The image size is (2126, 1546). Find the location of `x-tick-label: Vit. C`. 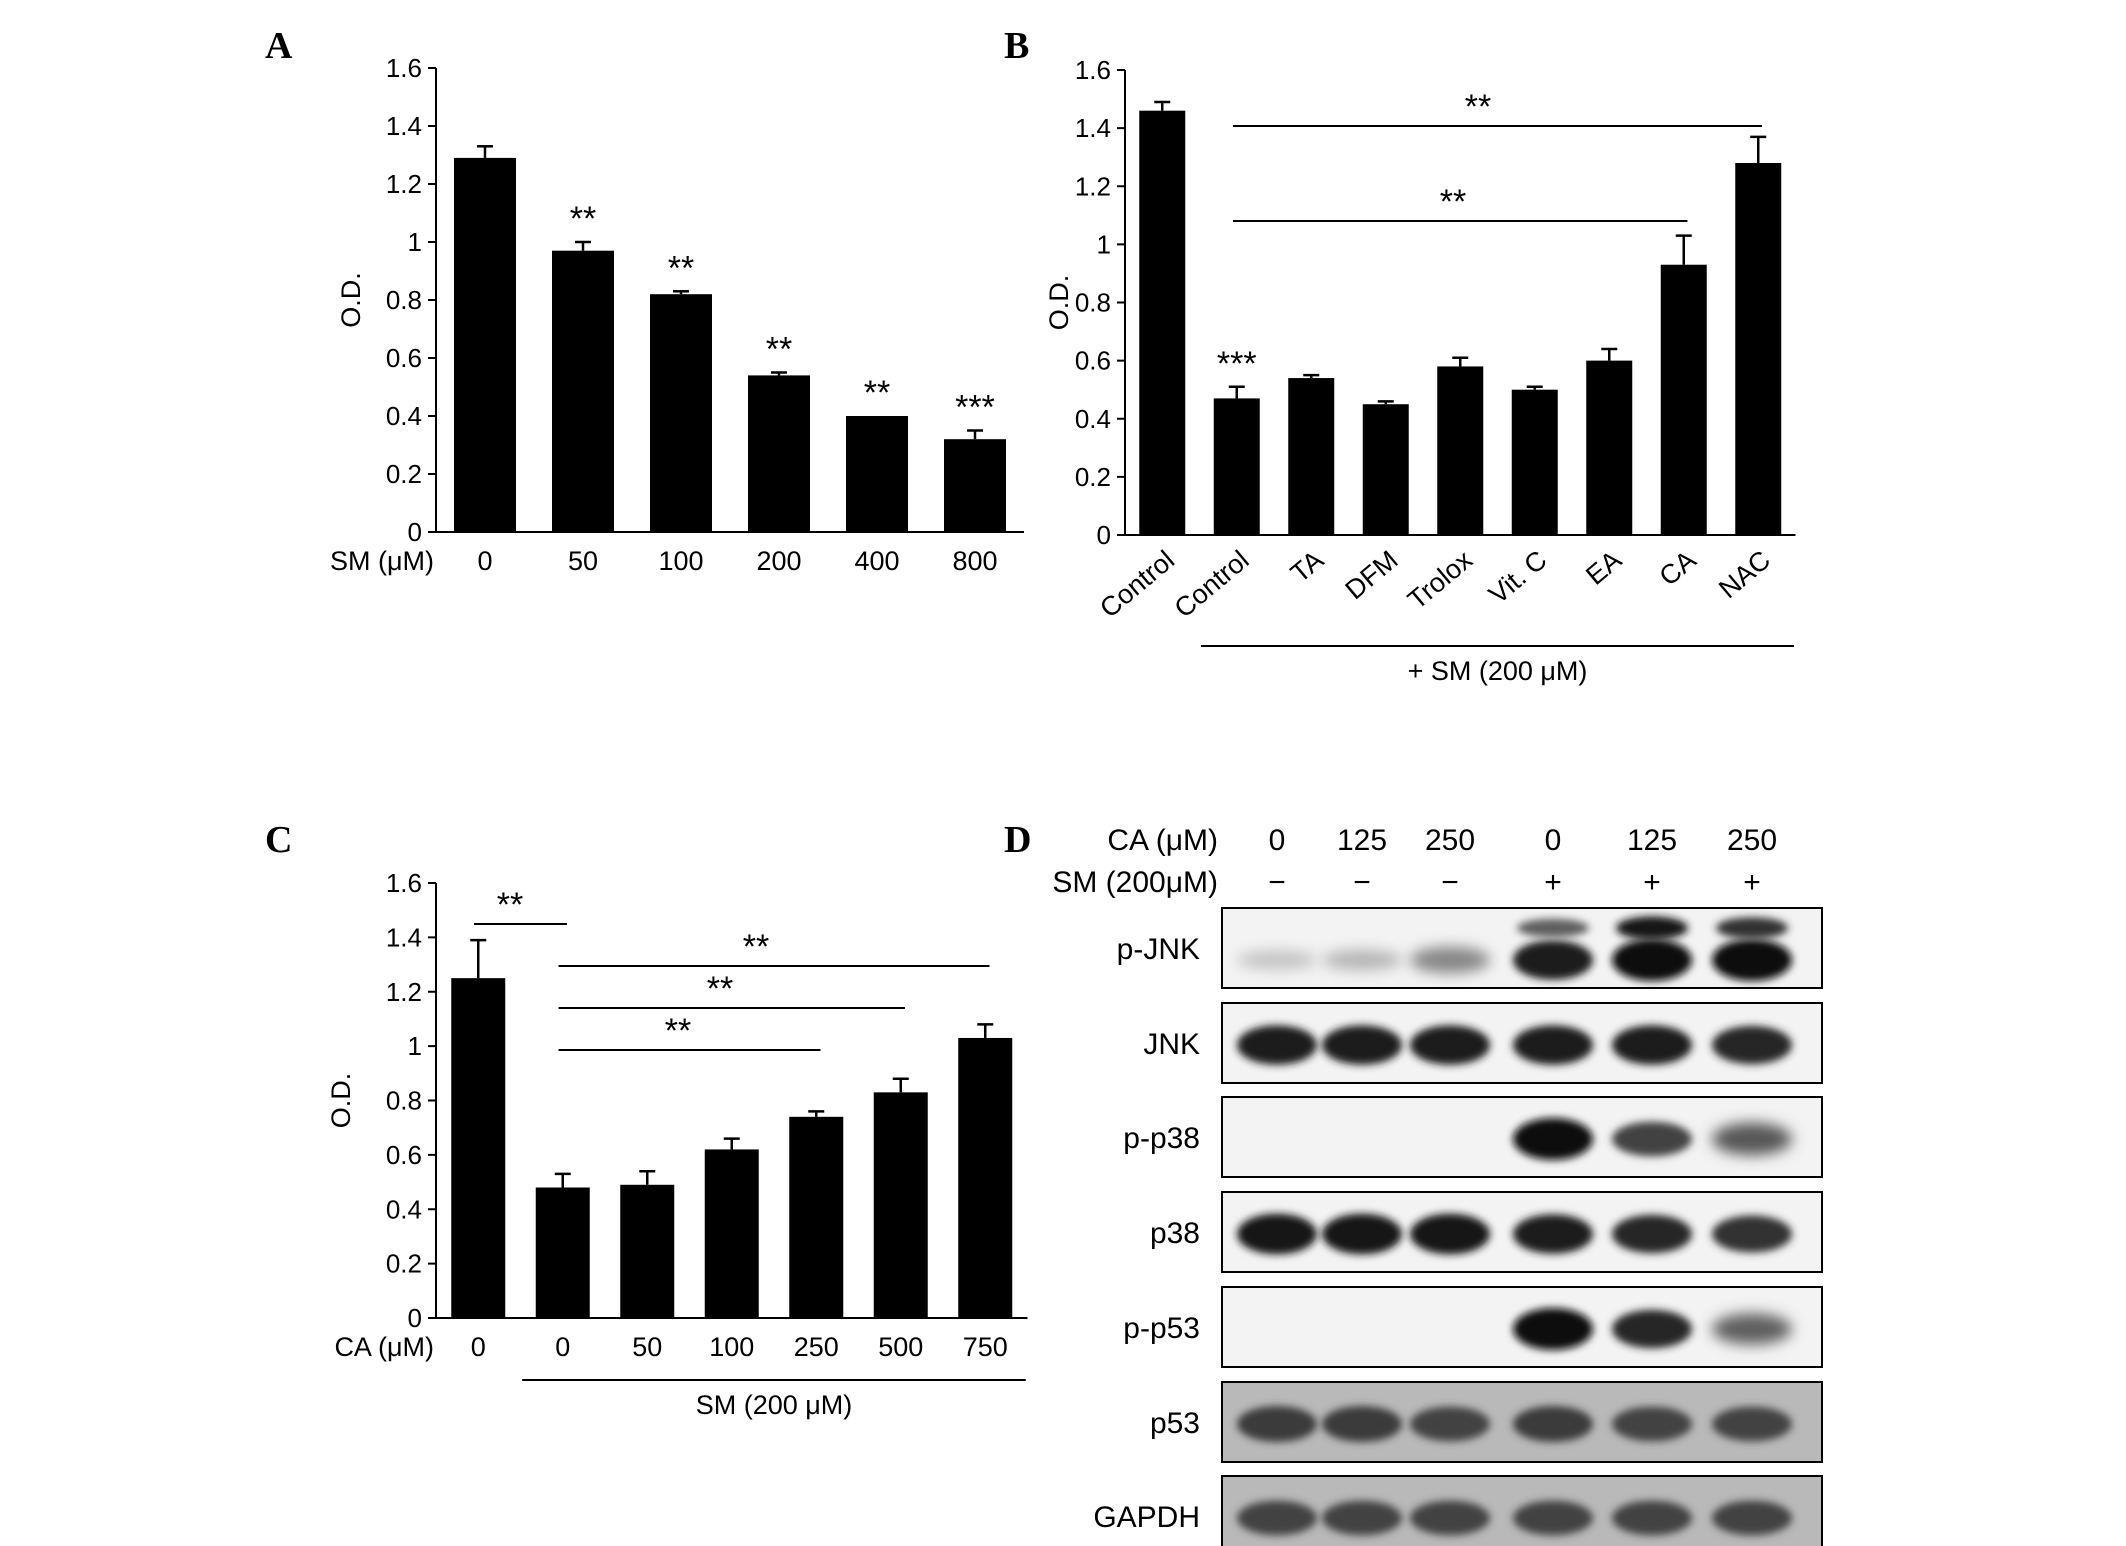

x-tick-label: Vit. C is located at coordinates (1517, 577).